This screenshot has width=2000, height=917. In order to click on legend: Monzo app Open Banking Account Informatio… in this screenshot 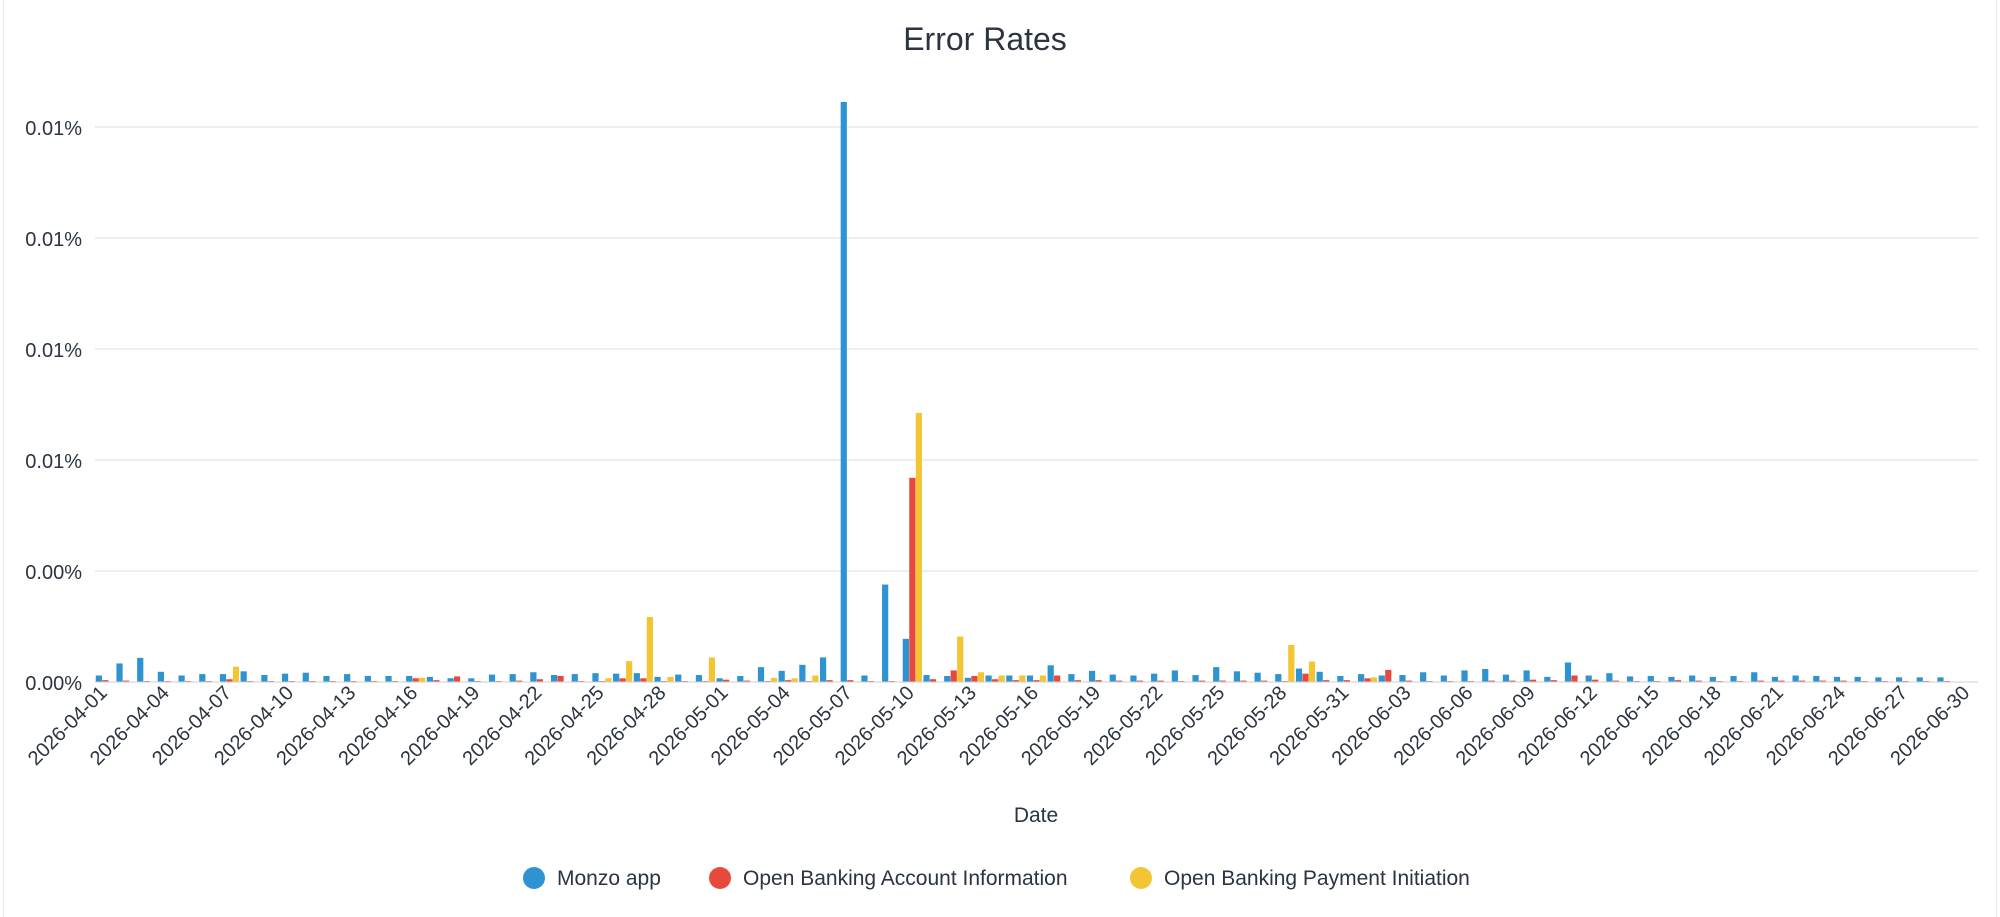, I will do `click(996, 878)`.